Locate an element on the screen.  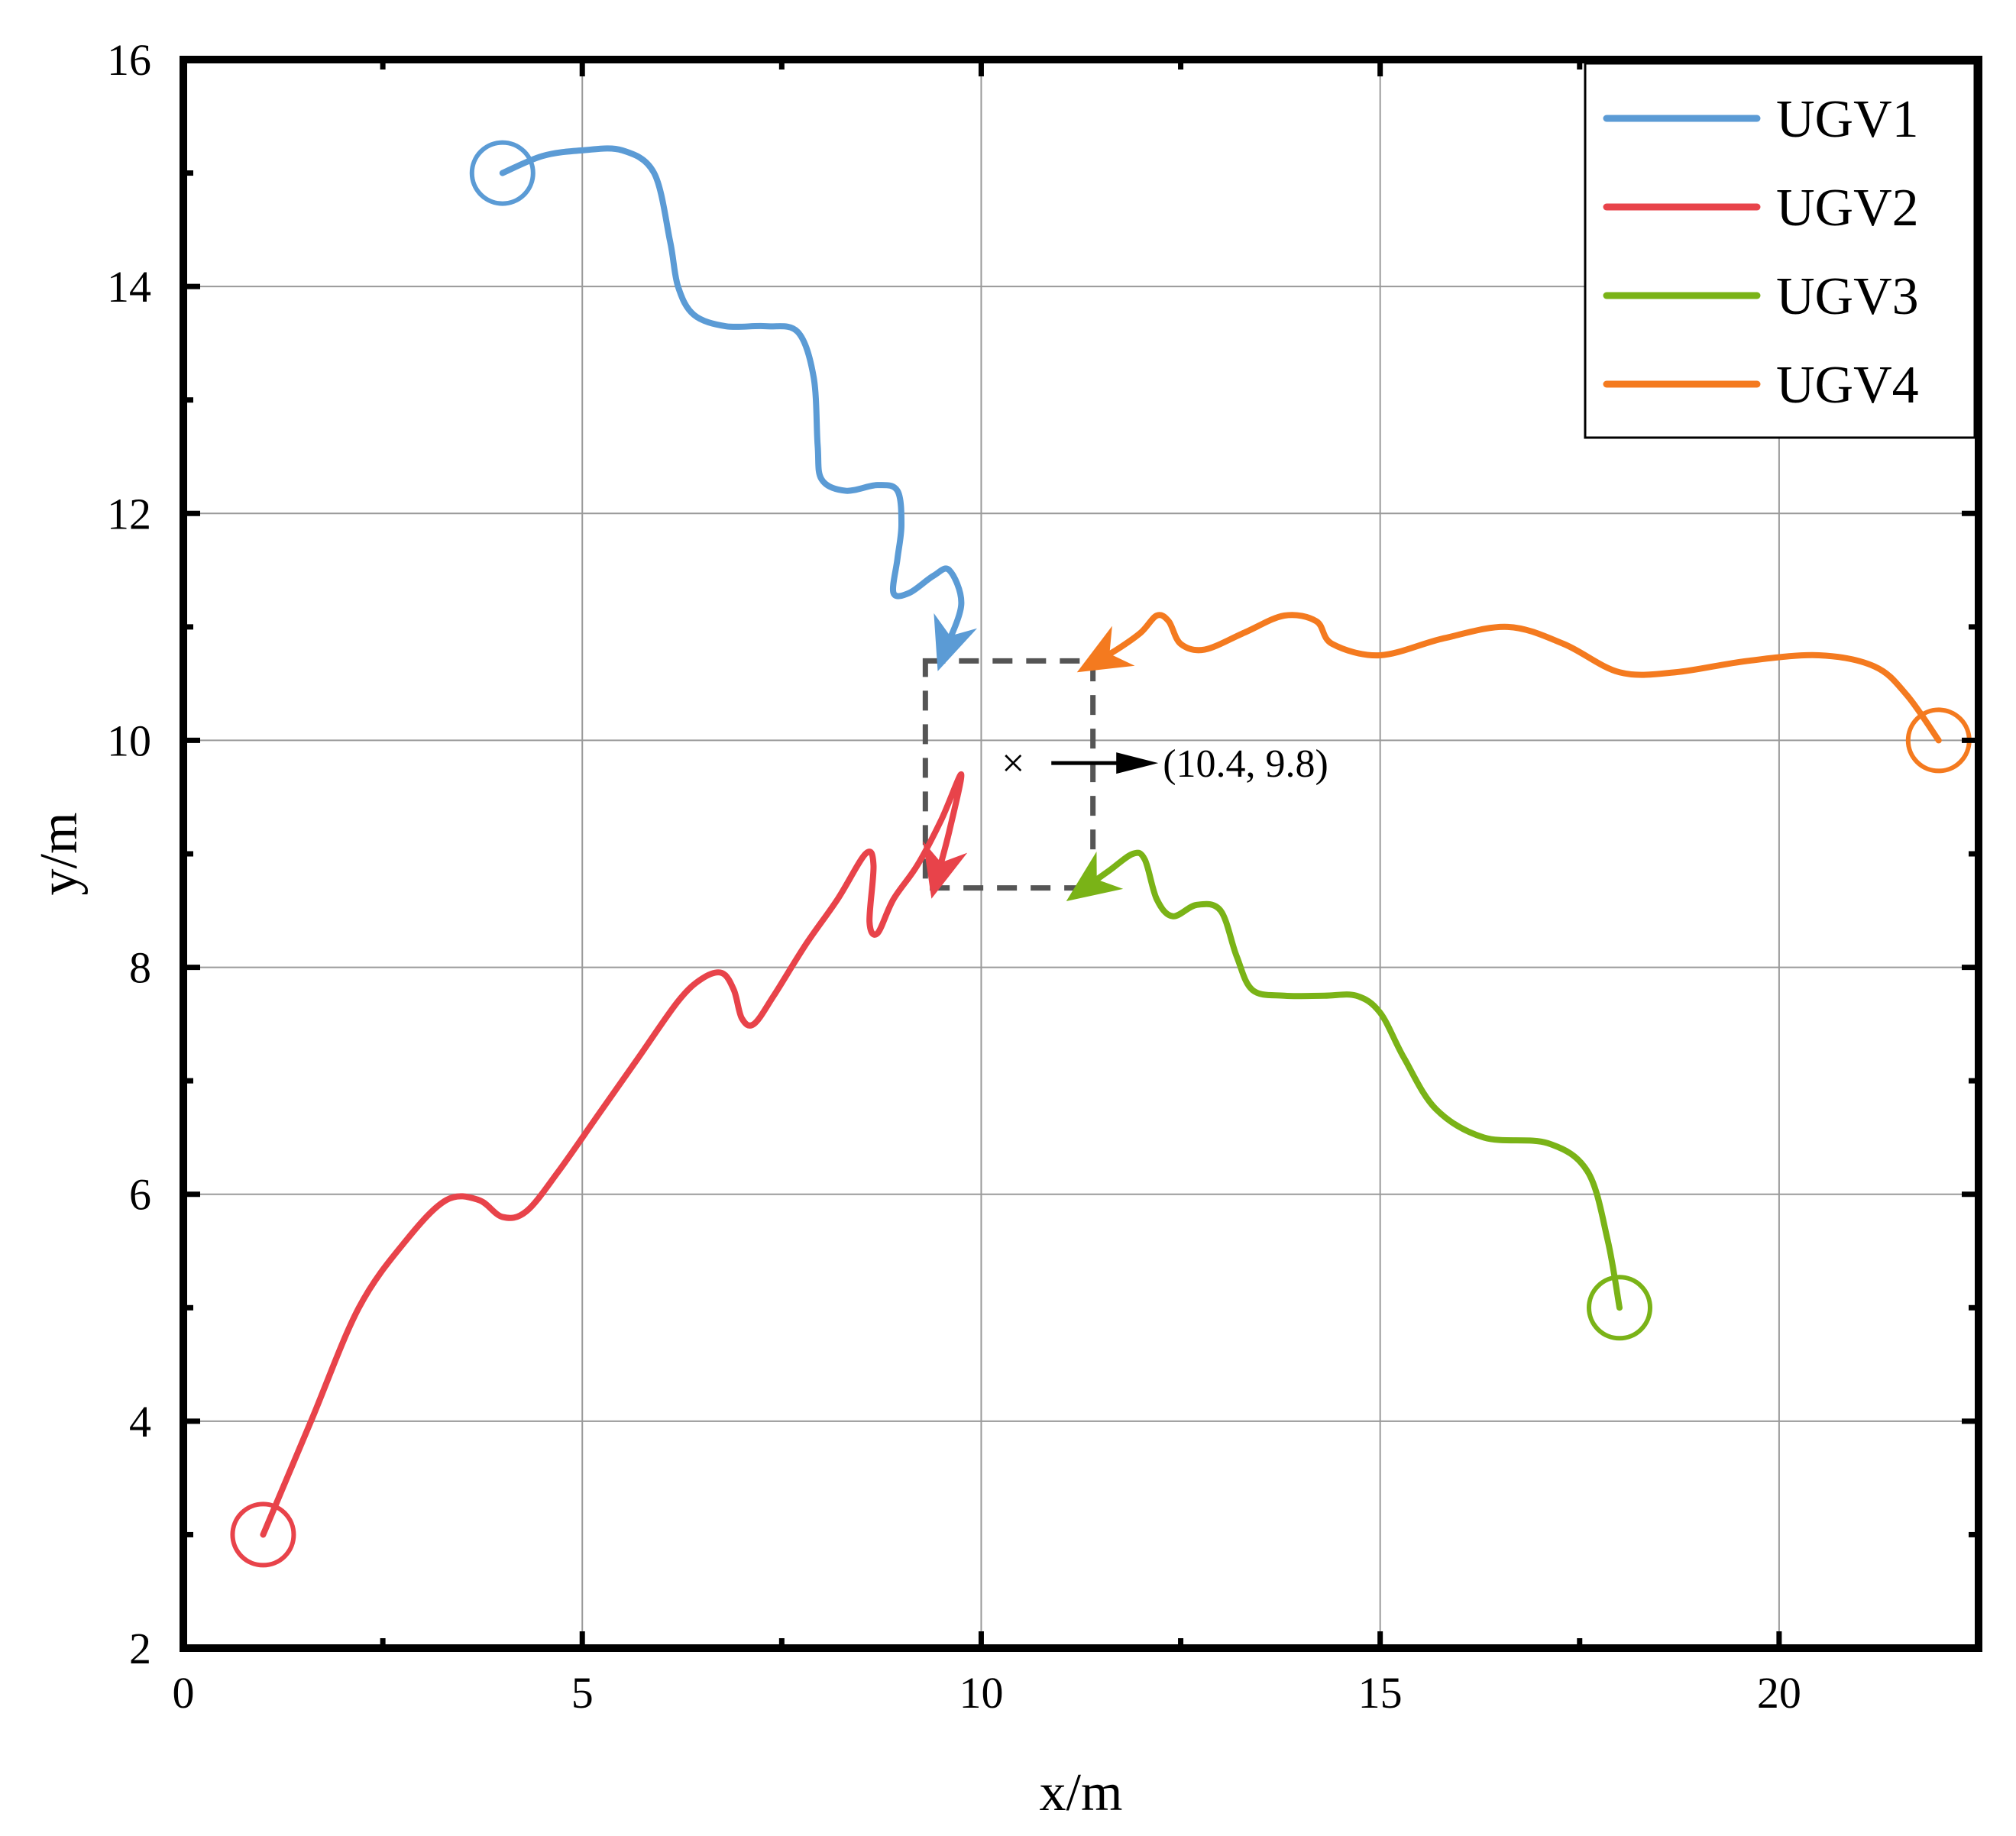
y-tick-label: 16 is located at coordinates (129, 60).